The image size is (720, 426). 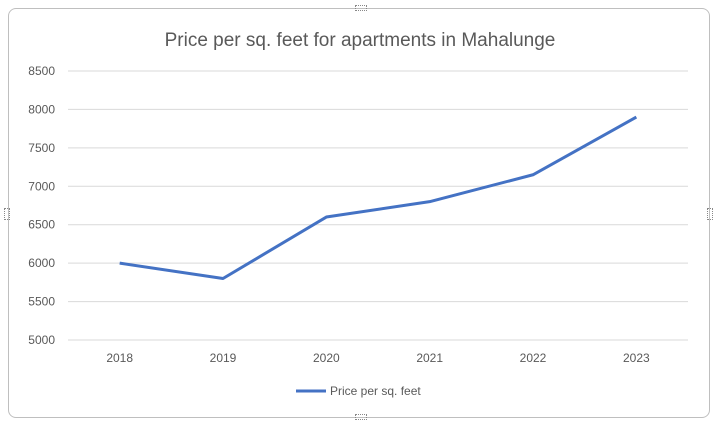 What do you see at coordinates (326, 358) in the screenshot?
I see `x-tick-label: 2020` at bounding box center [326, 358].